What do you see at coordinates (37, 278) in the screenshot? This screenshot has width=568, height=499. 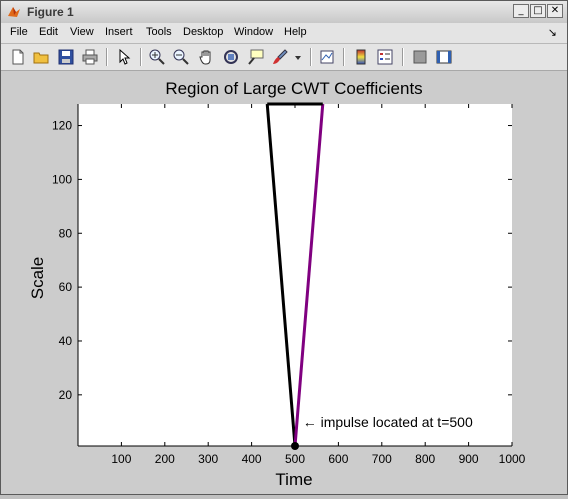 I see `y-axis-label: Scale` at bounding box center [37, 278].